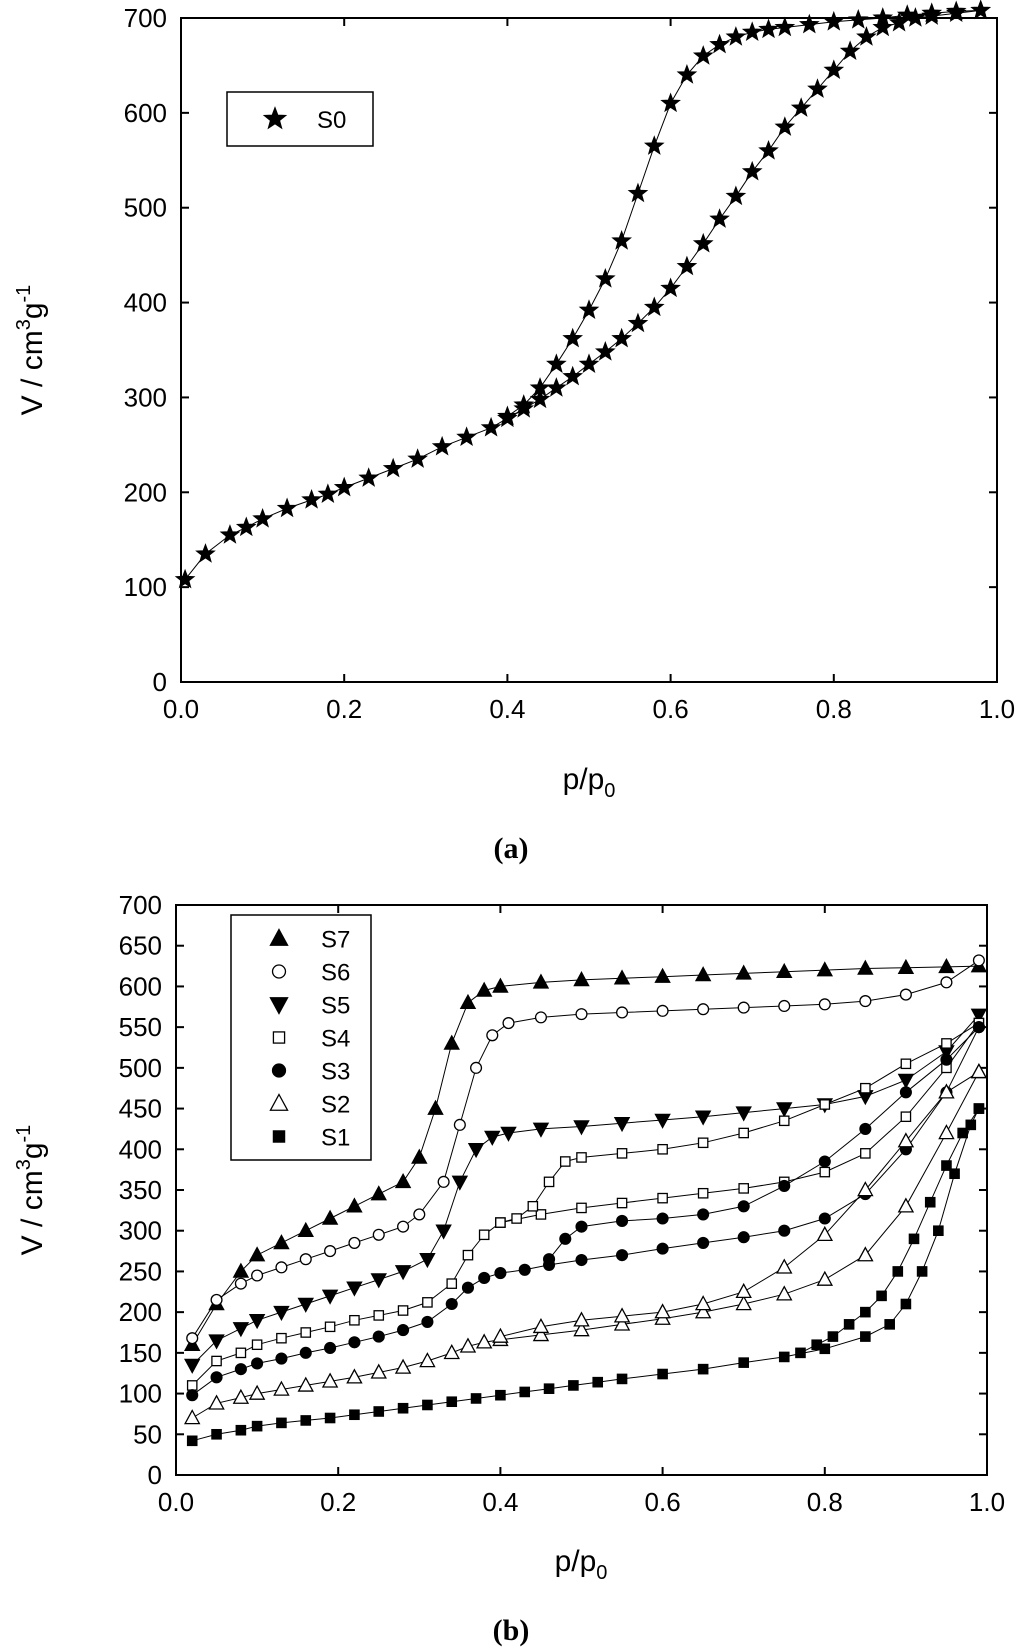  Describe the element at coordinates (140, 1231) in the screenshot. I see `y-tick-label: 300` at that location.